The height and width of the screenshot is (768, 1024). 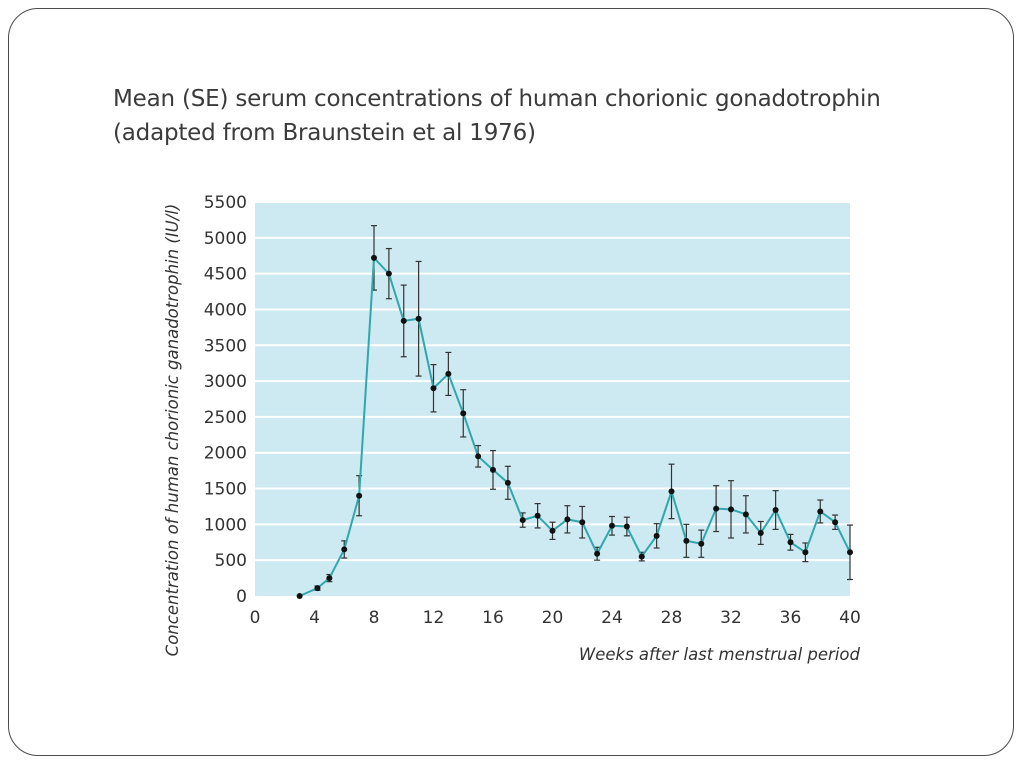 What do you see at coordinates (255, 618) in the screenshot?
I see `x-tick-label-0: 0` at bounding box center [255, 618].